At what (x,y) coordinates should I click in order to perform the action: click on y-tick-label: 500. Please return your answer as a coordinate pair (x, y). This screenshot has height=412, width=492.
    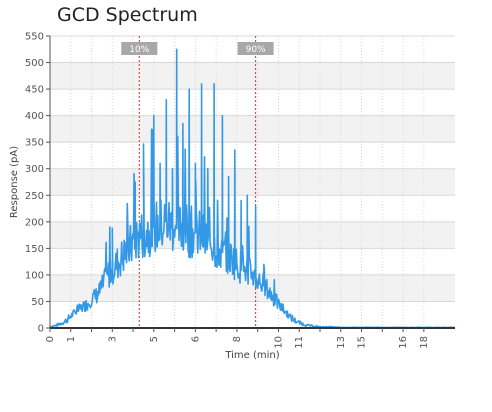
    Looking at the image, I should click on (34, 63).